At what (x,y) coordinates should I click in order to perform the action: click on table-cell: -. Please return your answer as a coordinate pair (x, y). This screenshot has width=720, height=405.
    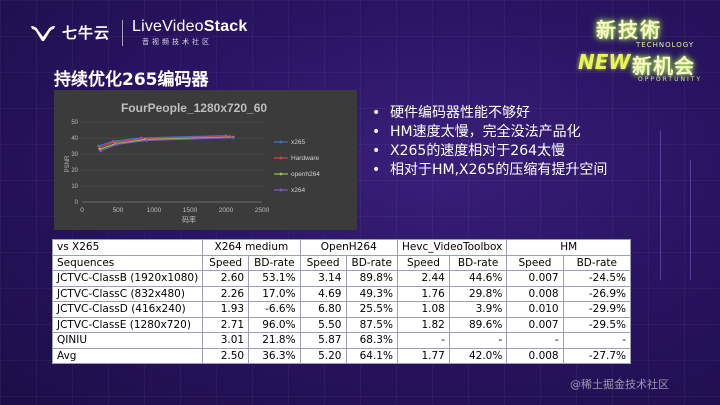
    Looking at the image, I should click on (535, 340).